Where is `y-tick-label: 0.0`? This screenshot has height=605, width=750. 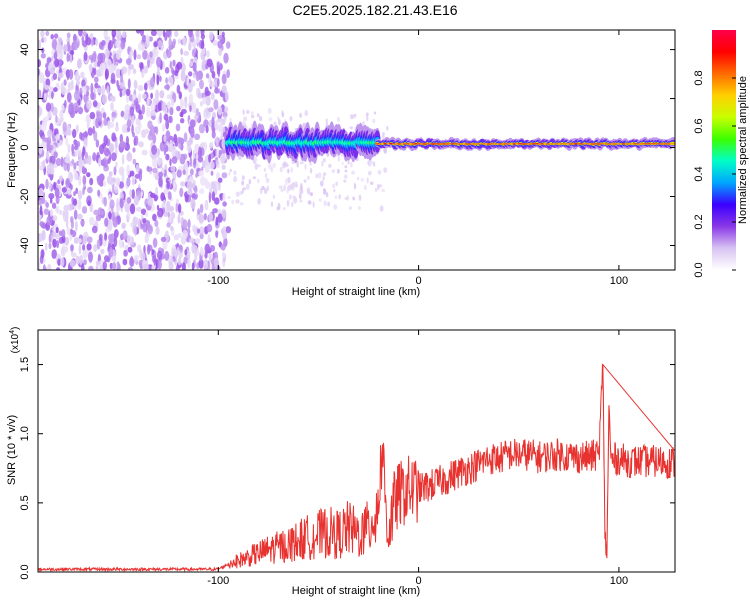 y-tick-label: 0.0 is located at coordinates (25, 571).